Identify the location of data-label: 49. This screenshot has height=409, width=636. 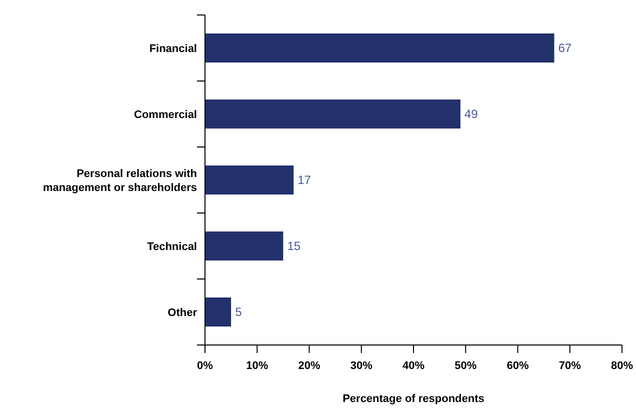
(471, 114).